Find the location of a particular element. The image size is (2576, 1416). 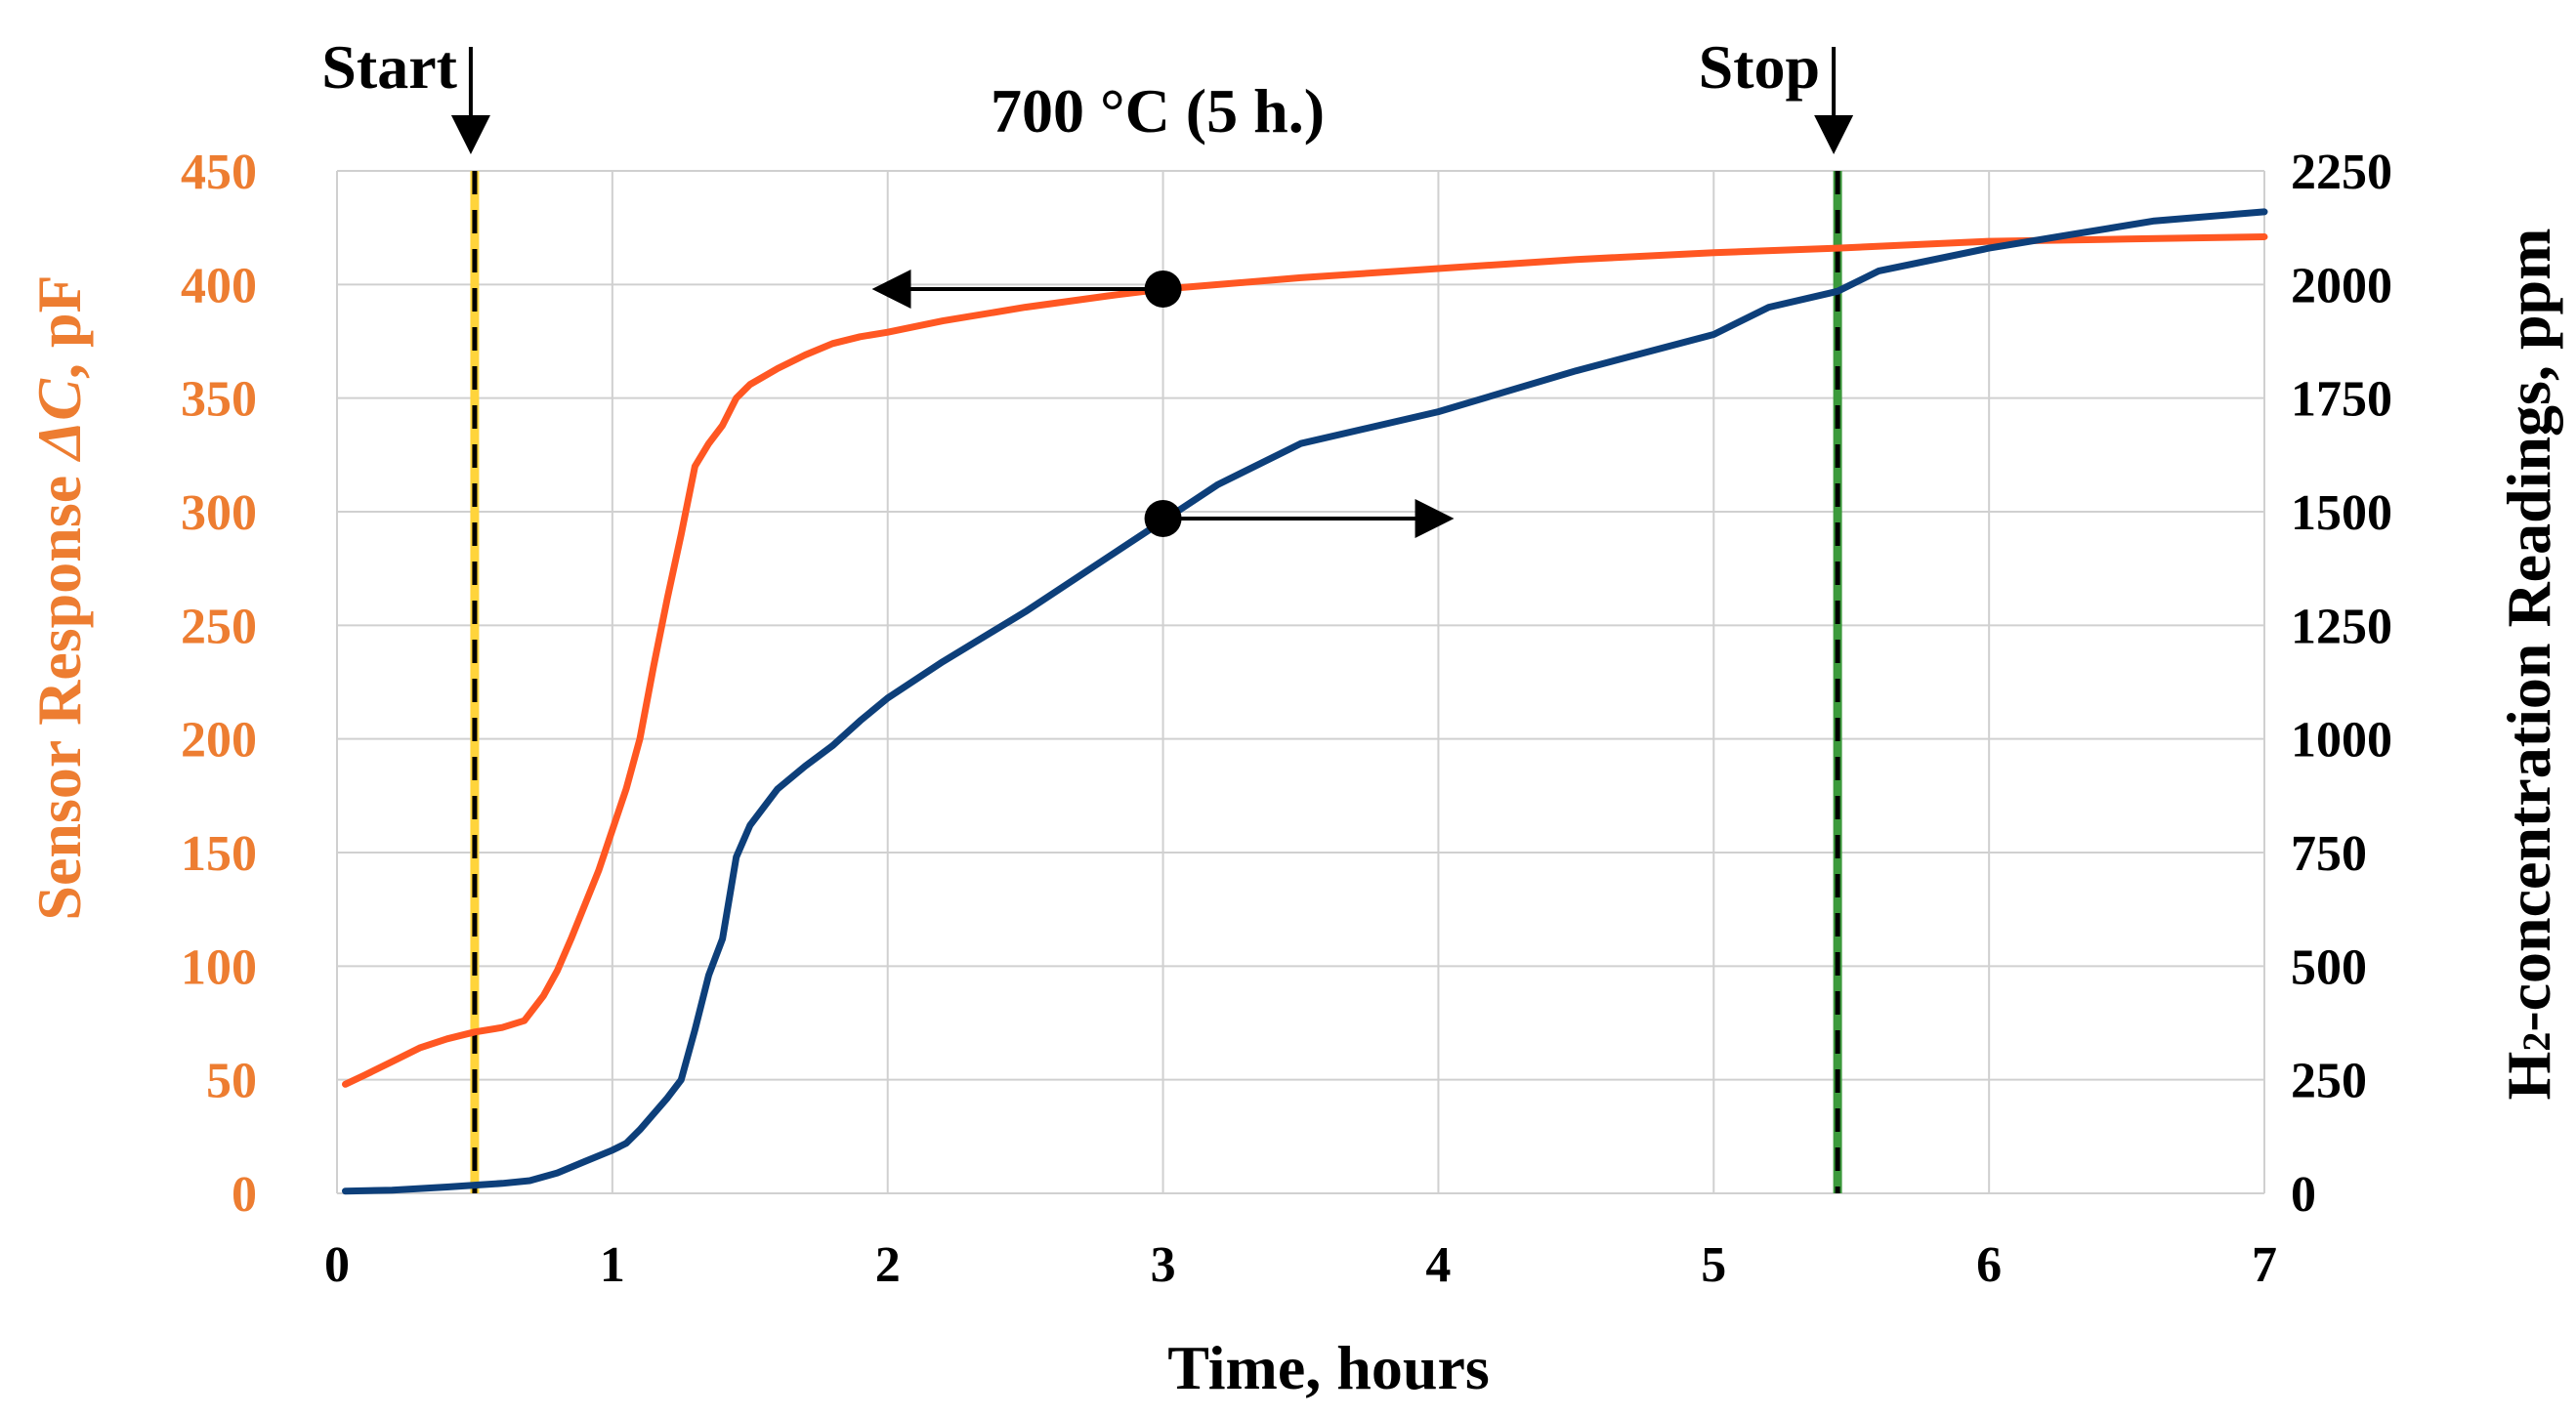

y-right-tick-label: 750 is located at coordinates (2329, 854).